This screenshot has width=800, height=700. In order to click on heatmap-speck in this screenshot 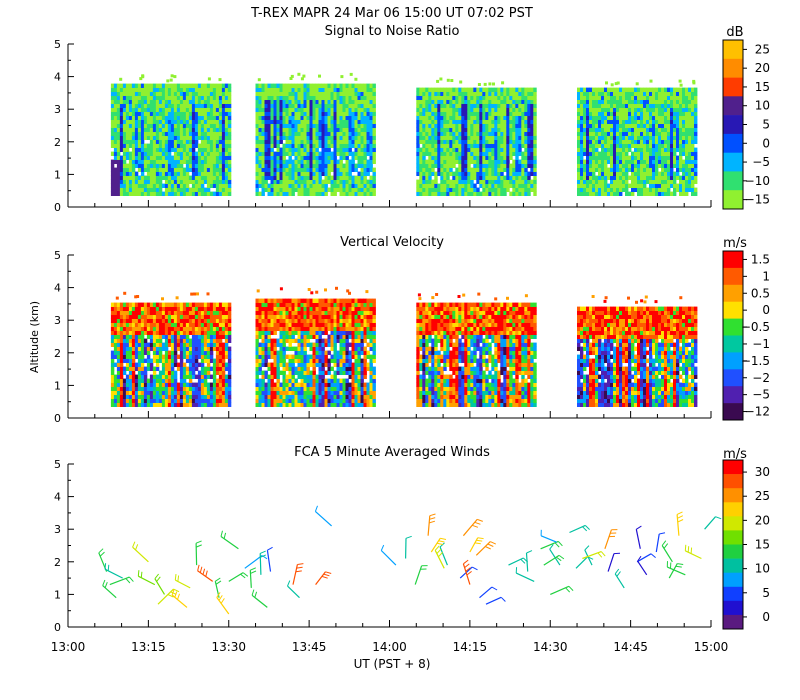, I will do `click(681, 85)`.